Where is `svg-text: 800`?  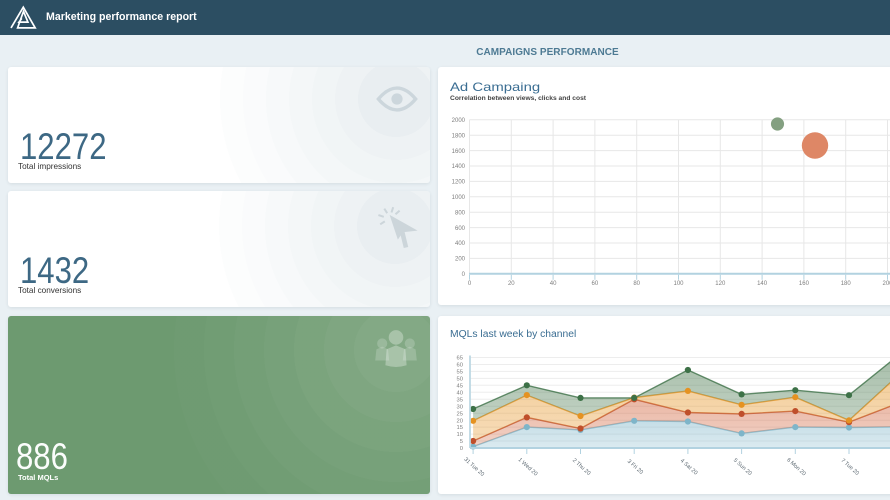 svg-text: 800 is located at coordinates (459, 213).